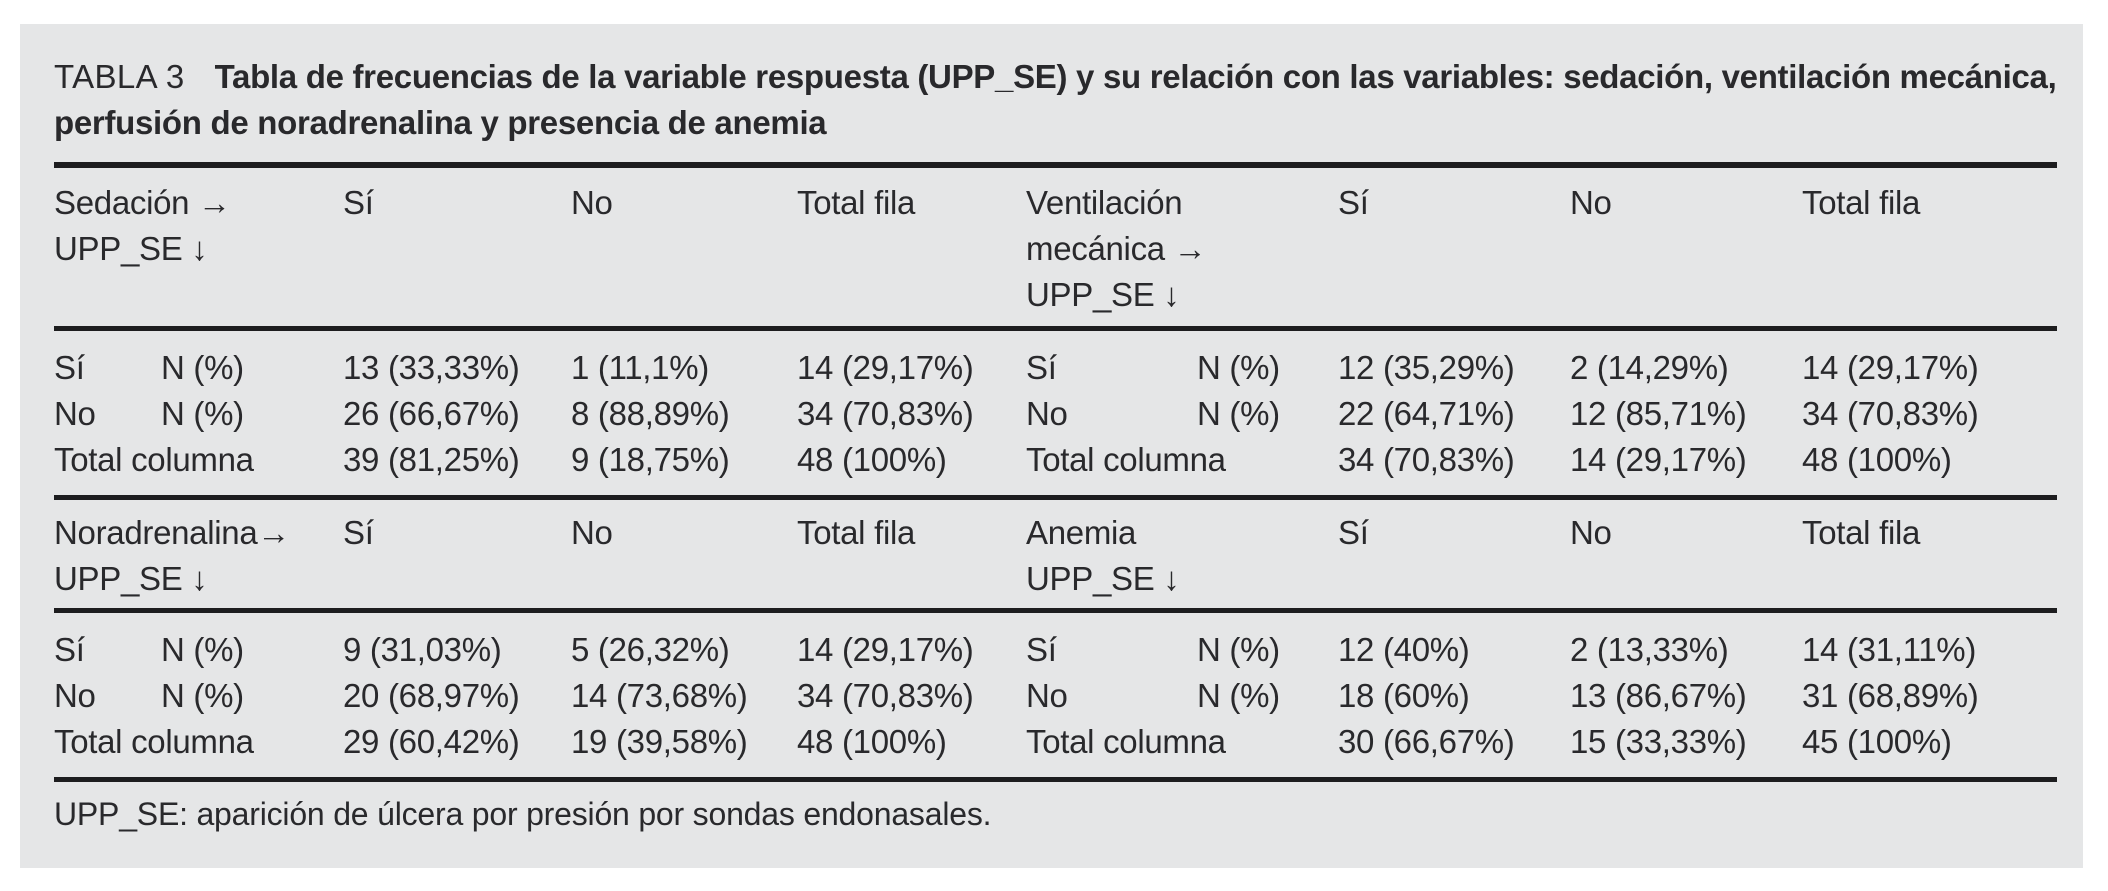  What do you see at coordinates (1658, 413) in the screenshot?
I see `table-cell: 12 (85,71%)` at bounding box center [1658, 413].